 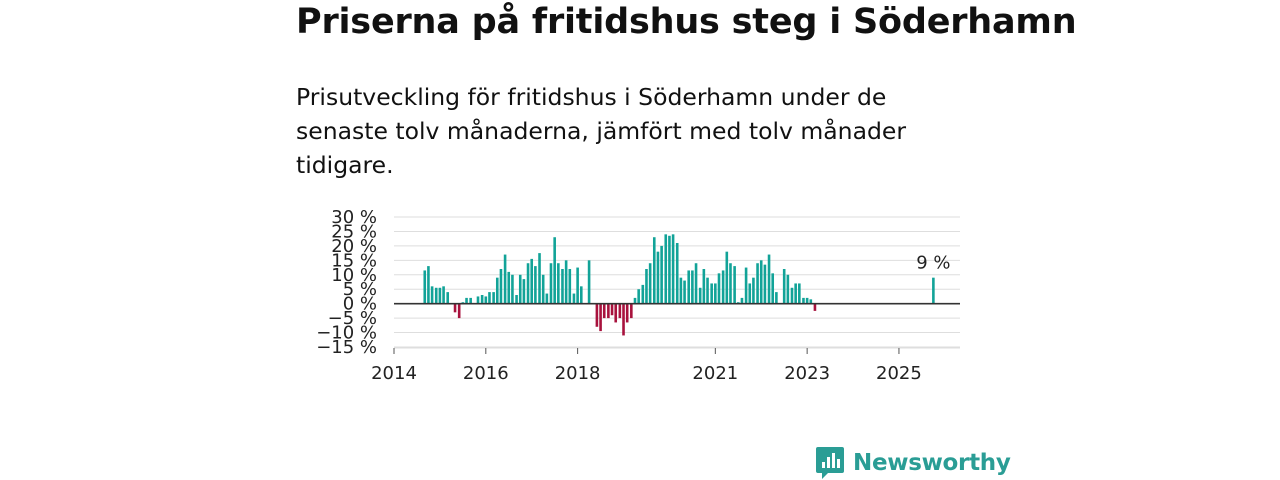 What do you see at coordinates (807, 373) in the screenshot?
I see `x-tick-label: 2023` at bounding box center [807, 373].